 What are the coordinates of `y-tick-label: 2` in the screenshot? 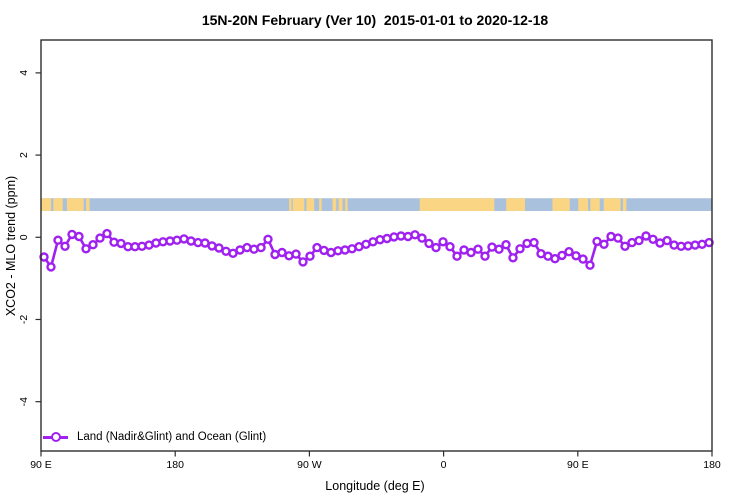 It's located at (24, 155).